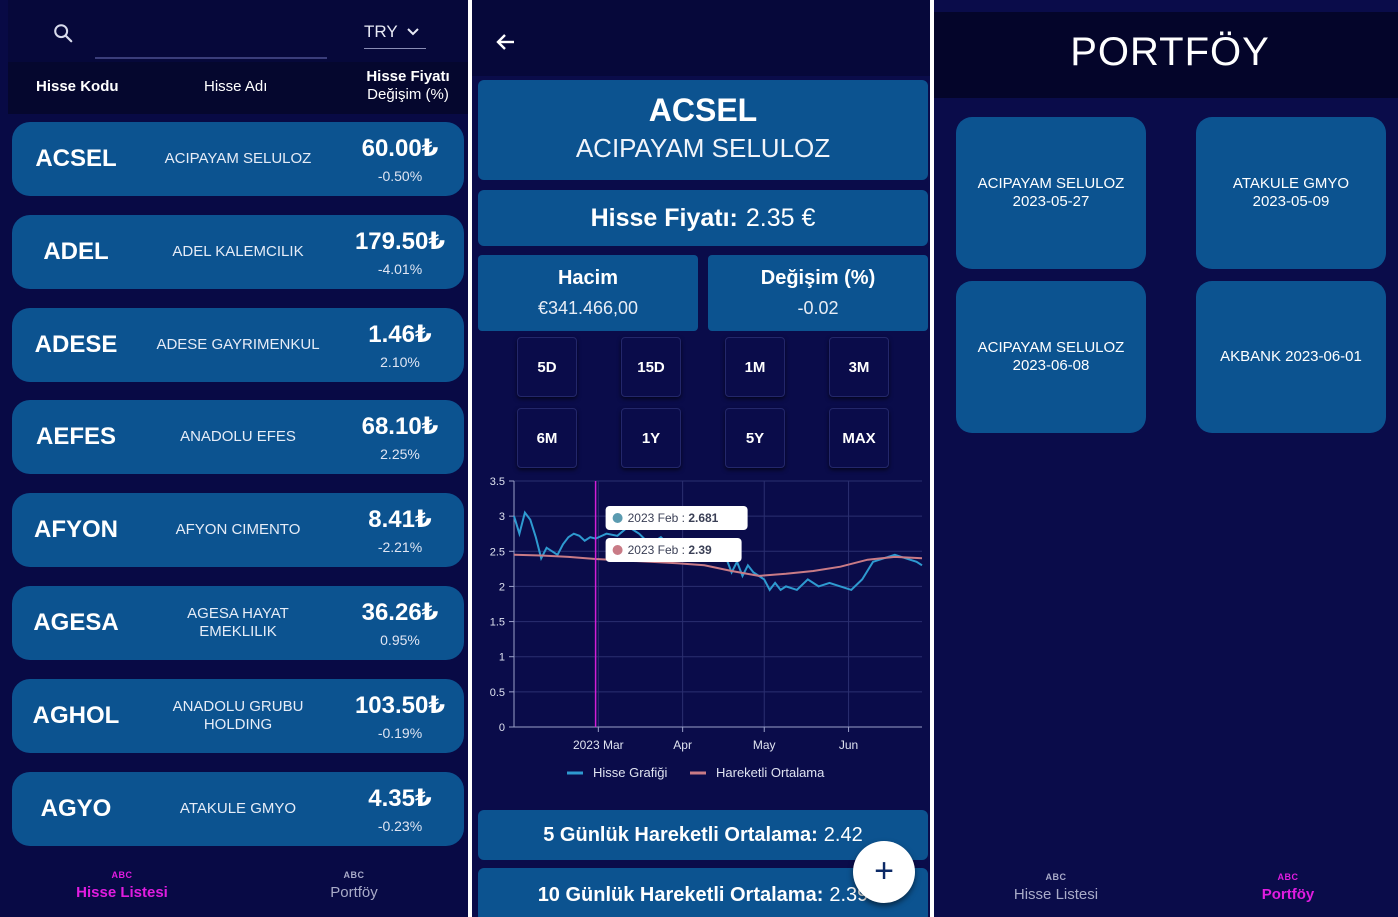  What do you see at coordinates (381, 31) in the screenshot?
I see `currency-select: TRY` at bounding box center [381, 31].